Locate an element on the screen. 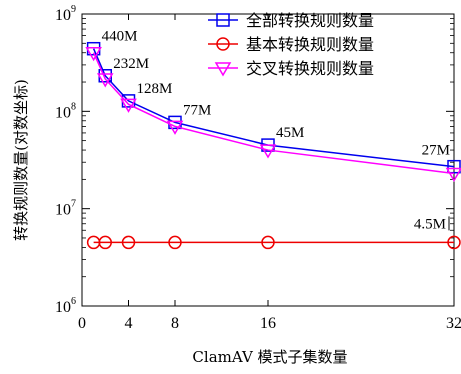 This screenshot has height=374, width=461. data-label: 232M is located at coordinates (131, 64).